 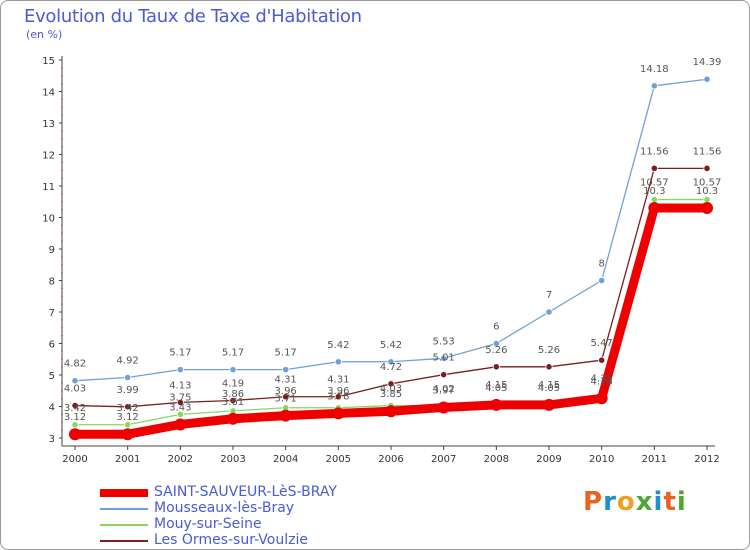 What do you see at coordinates (601, 459) in the screenshot?
I see `x-tick-label: 2010` at bounding box center [601, 459].